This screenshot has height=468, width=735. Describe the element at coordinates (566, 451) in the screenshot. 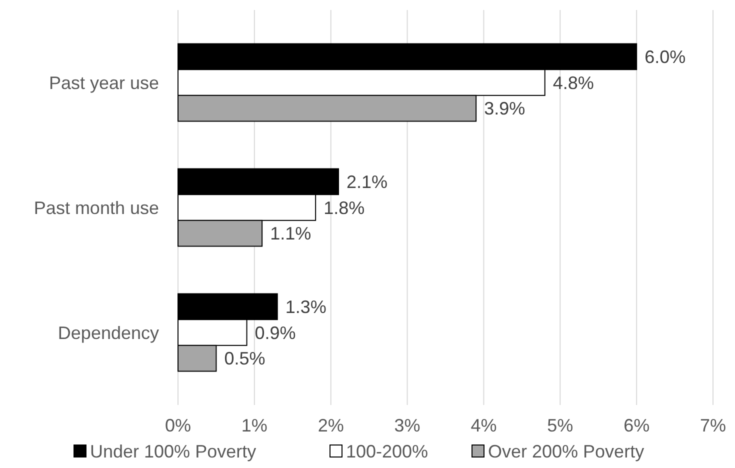

I see `legend-label: Over 200% Poverty` at that location.